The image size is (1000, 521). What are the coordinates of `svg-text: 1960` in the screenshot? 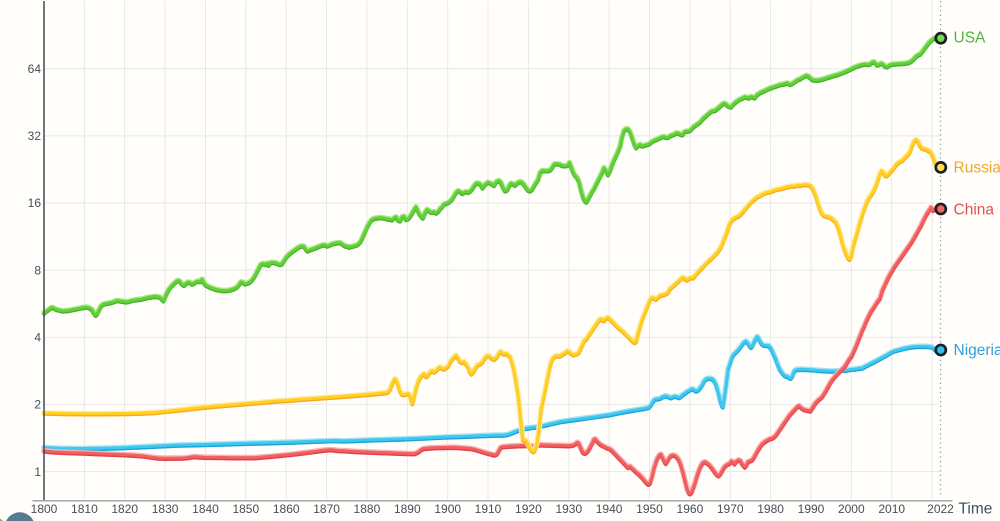 It's located at (690, 509).